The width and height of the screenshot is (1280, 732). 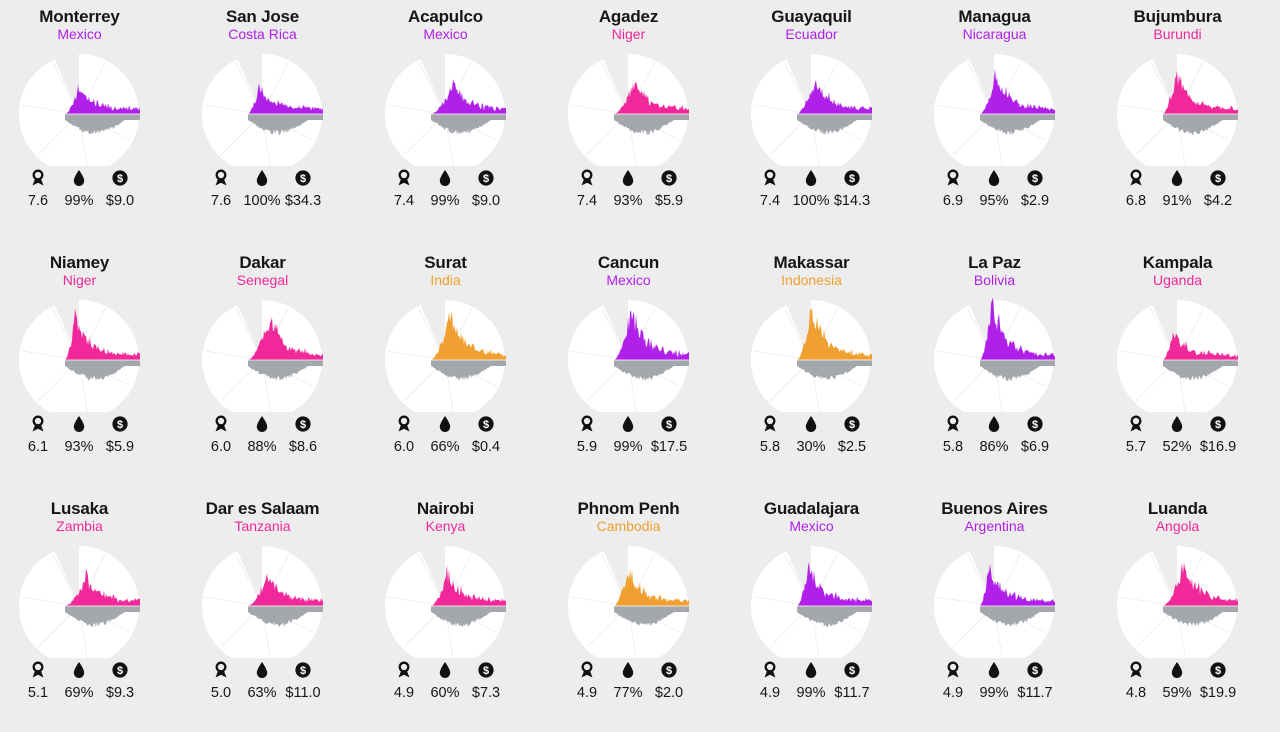 I want to click on magnitude-stat: 5.9, so click(x=587, y=435).